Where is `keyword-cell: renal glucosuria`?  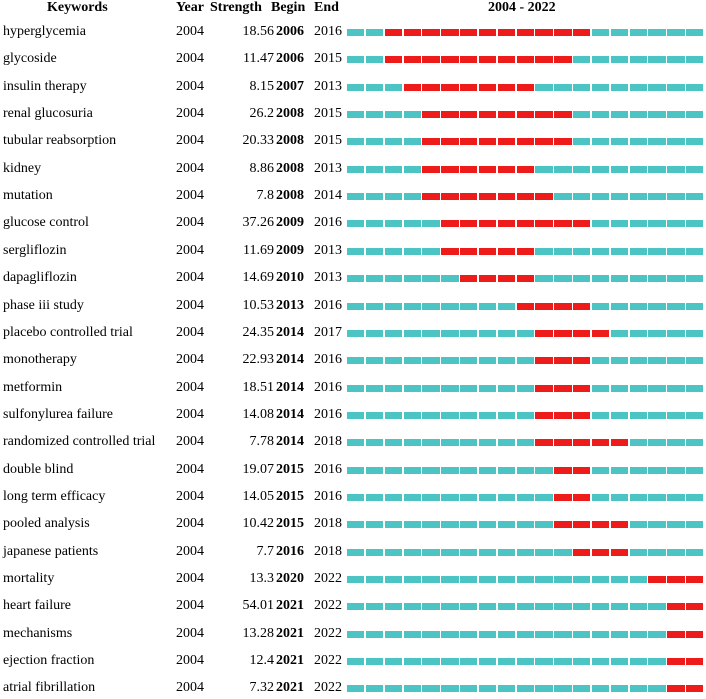
keyword-cell: renal glucosuria is located at coordinates (48, 114).